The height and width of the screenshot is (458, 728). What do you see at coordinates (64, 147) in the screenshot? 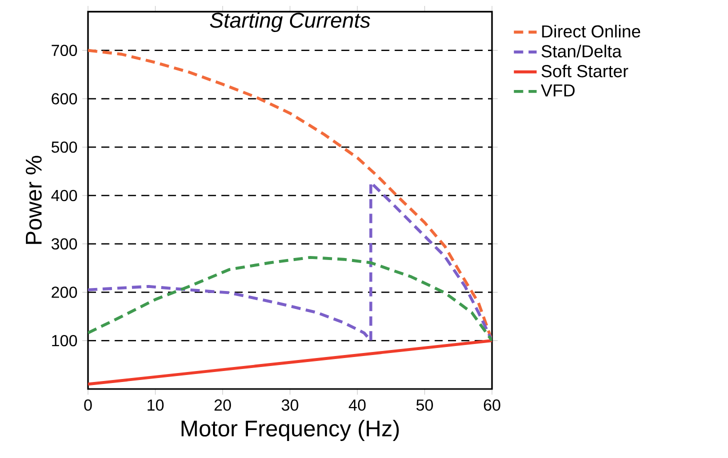
I see `y-tick-label: 500` at bounding box center [64, 147].